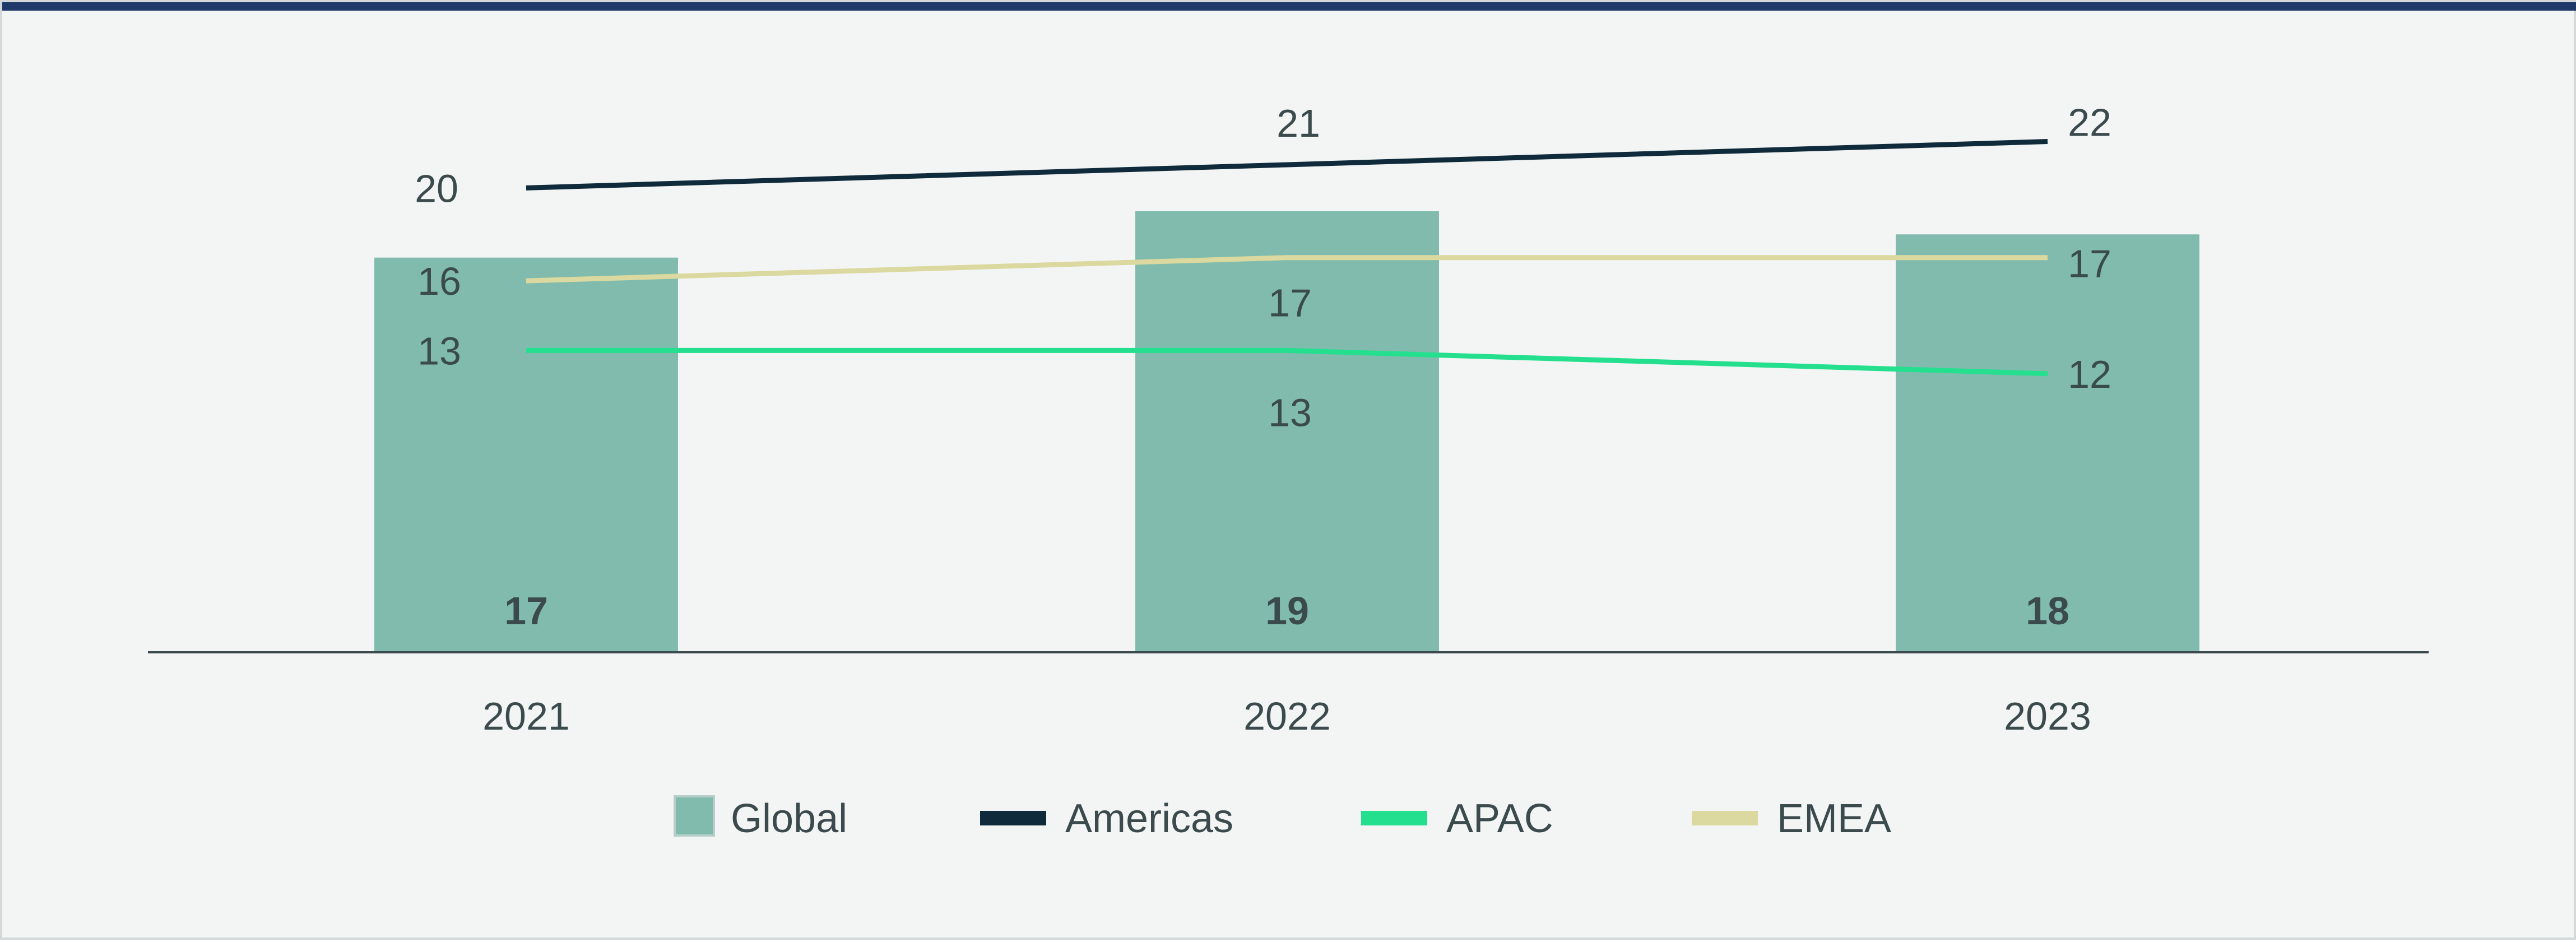  I want to click on point-label-emea-2021: 16, so click(439, 281).